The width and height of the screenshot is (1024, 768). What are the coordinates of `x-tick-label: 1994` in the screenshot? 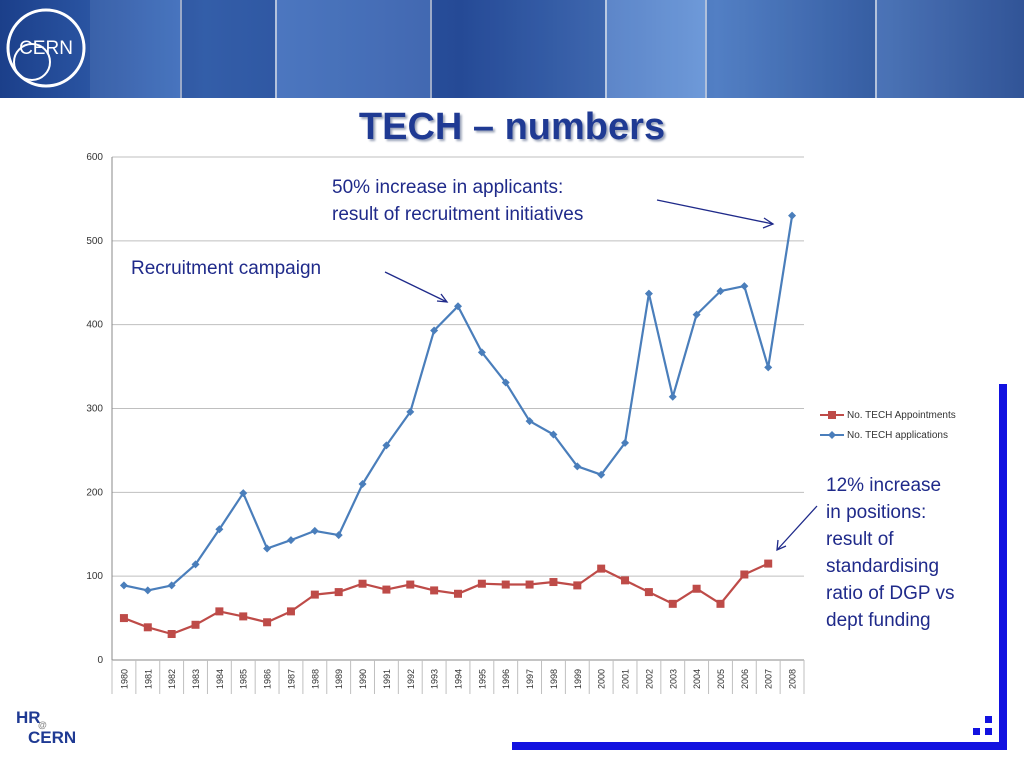 It's located at (459, 679).